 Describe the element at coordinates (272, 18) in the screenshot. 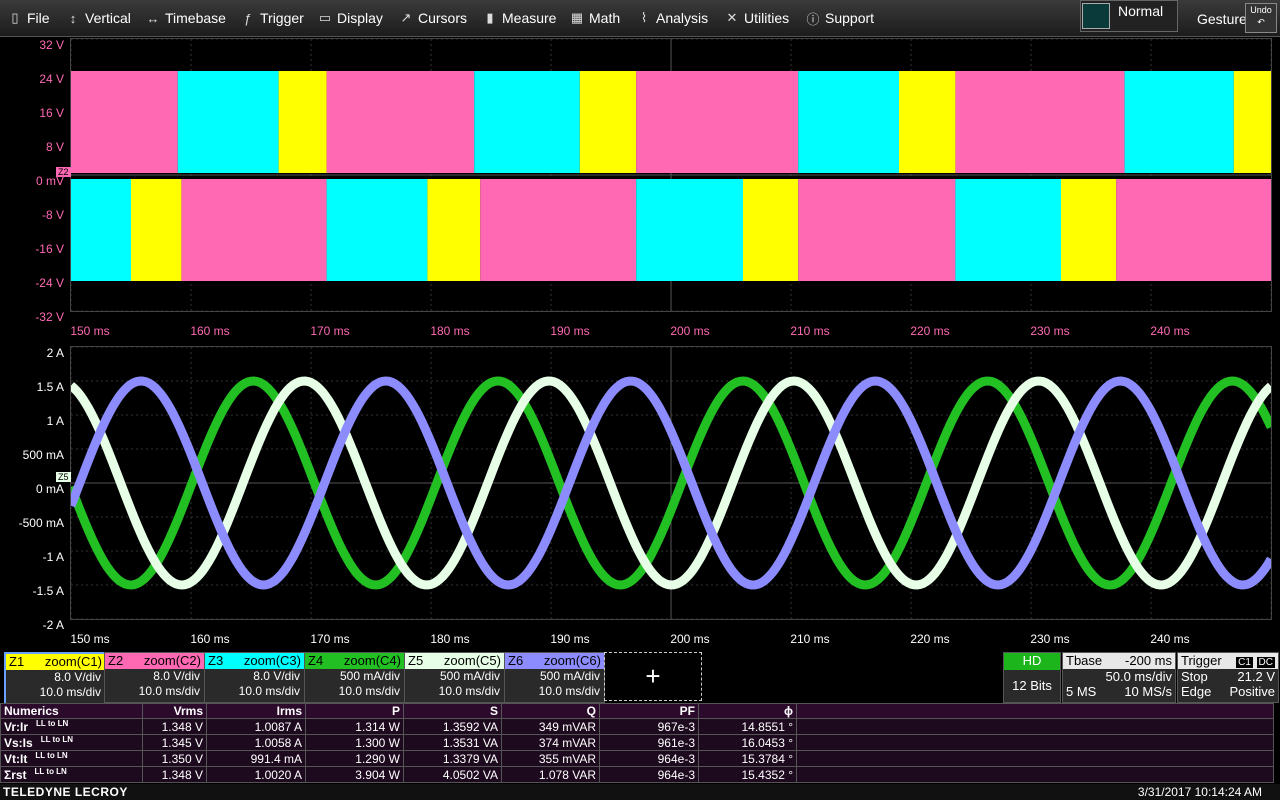

I see `menu-trigger: ƒ Trigger` at that location.